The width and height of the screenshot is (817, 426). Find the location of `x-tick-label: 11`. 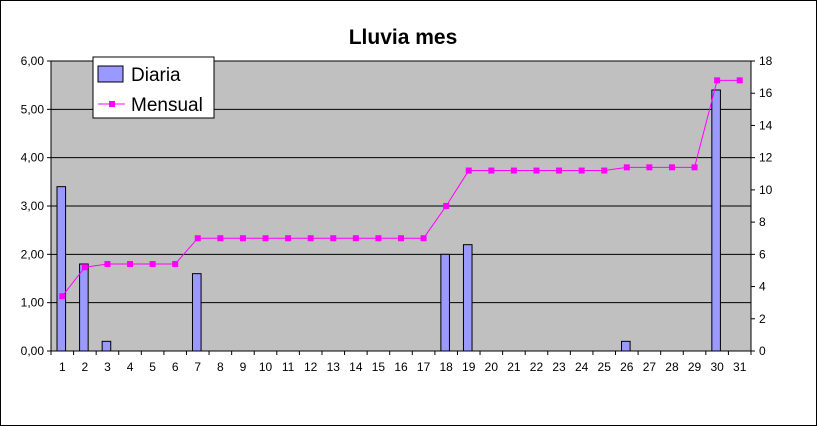

x-tick-label: 11 is located at coordinates (288, 367).